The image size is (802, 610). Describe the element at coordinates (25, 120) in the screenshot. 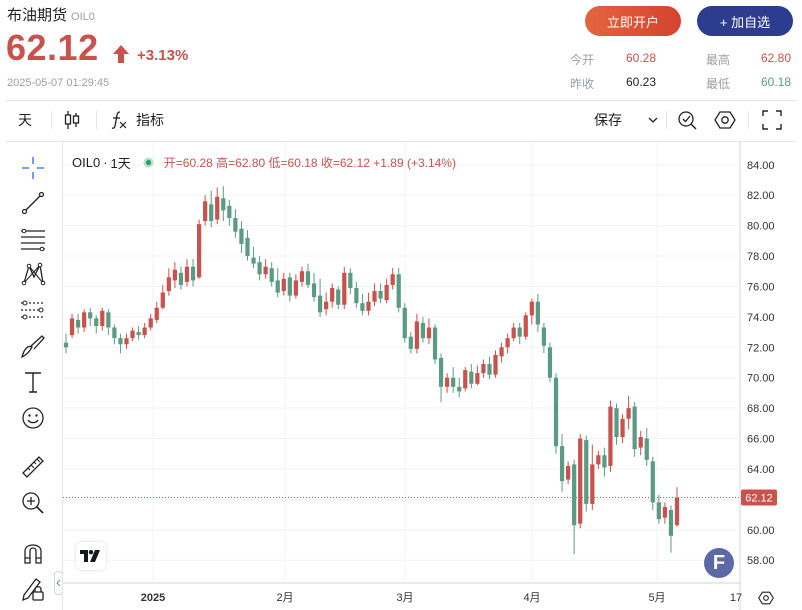

I see `interval-selector: 天` at that location.